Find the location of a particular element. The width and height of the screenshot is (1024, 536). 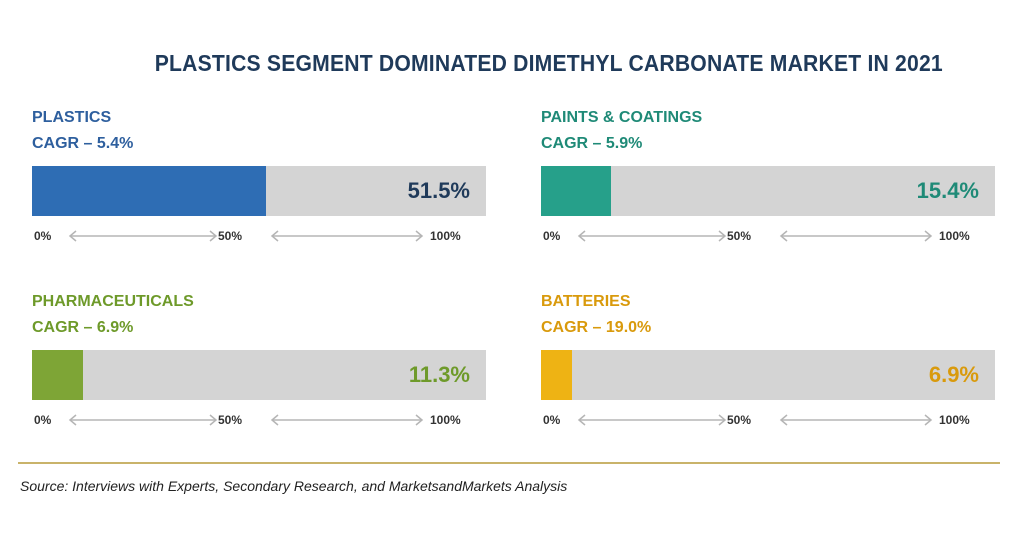

bar-value-label: 15.4% is located at coordinates (947, 190).